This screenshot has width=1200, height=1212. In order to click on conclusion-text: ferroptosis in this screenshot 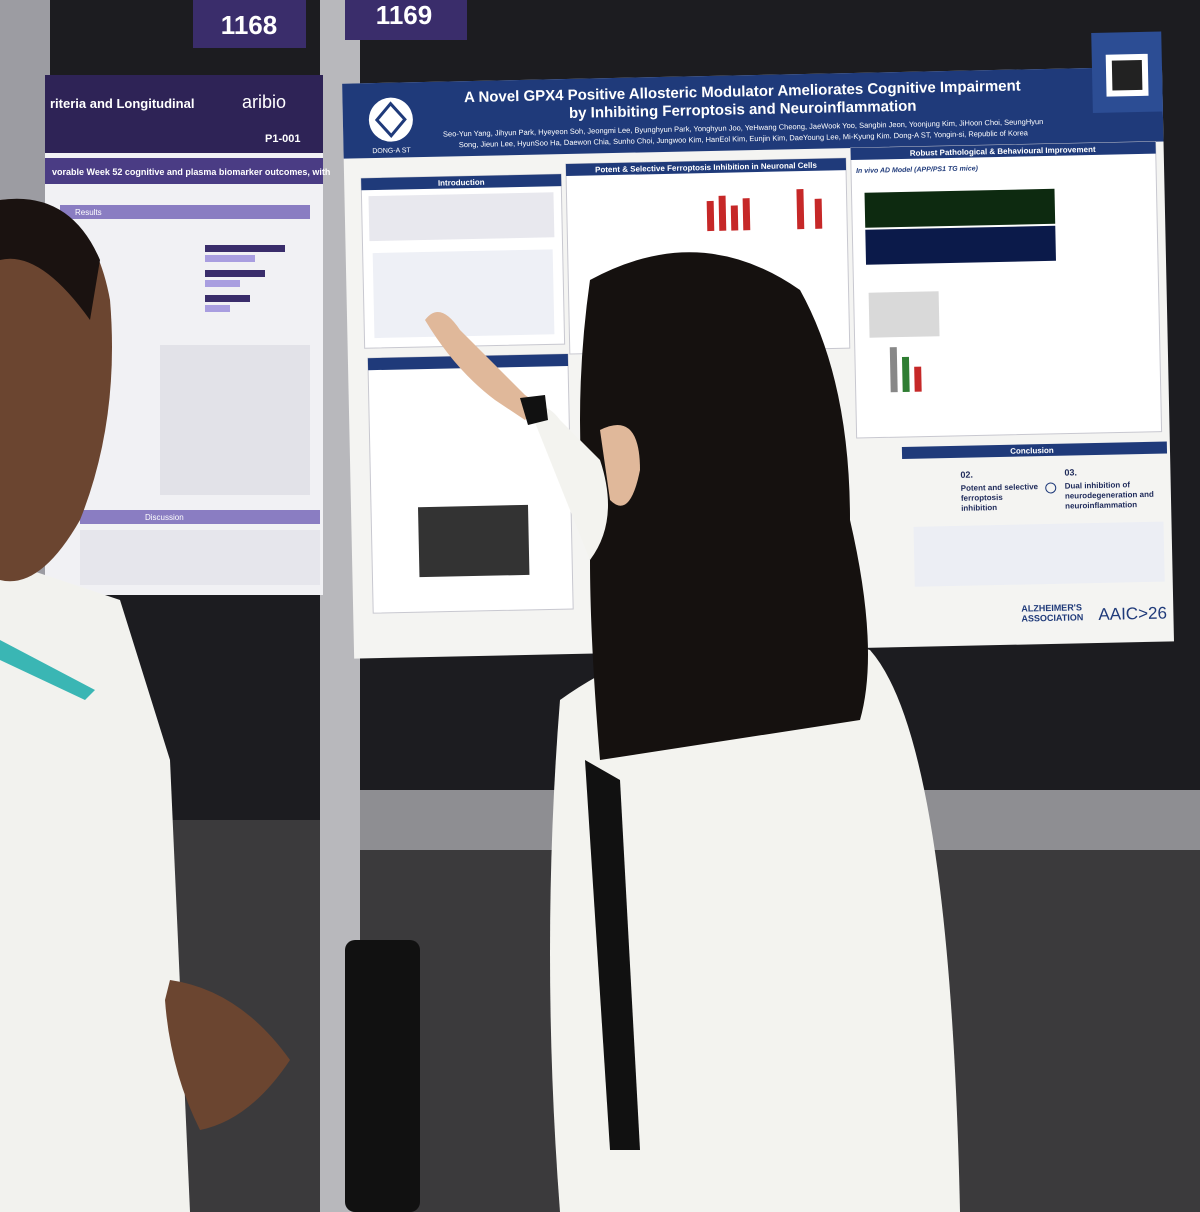, I will do `click(982, 498)`.